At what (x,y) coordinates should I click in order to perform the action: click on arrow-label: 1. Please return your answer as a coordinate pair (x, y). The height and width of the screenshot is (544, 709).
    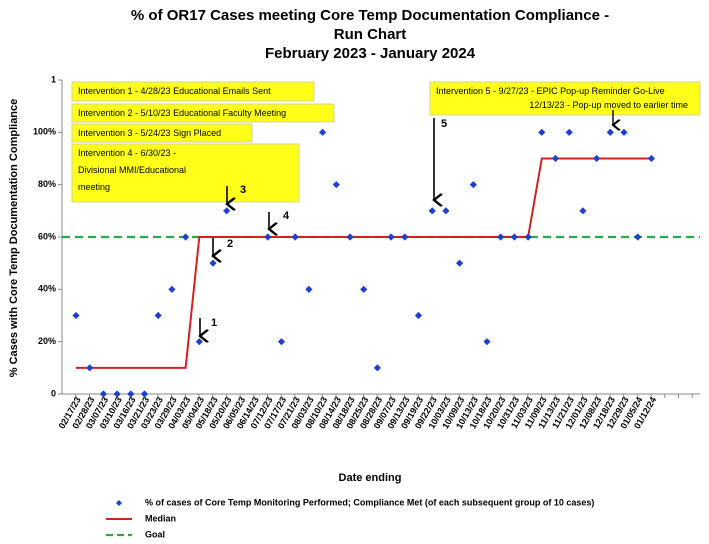
    Looking at the image, I should click on (214, 323).